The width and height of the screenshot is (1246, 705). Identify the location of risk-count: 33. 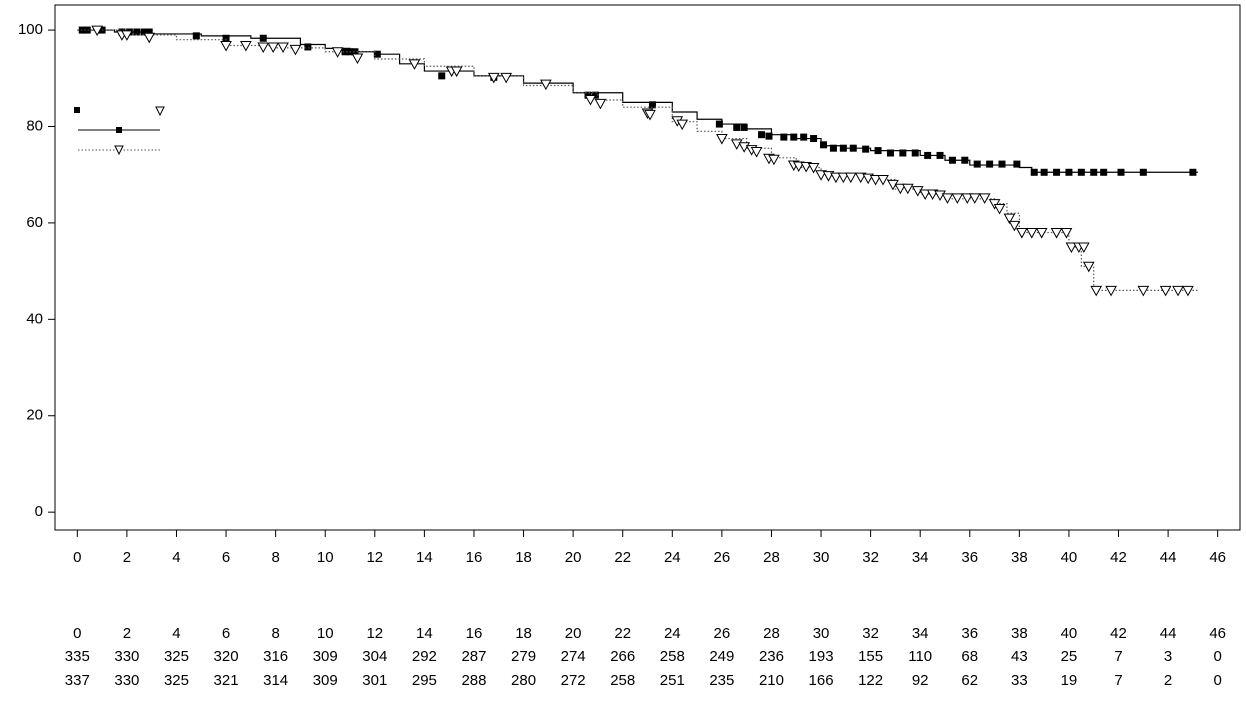
(1019, 680).